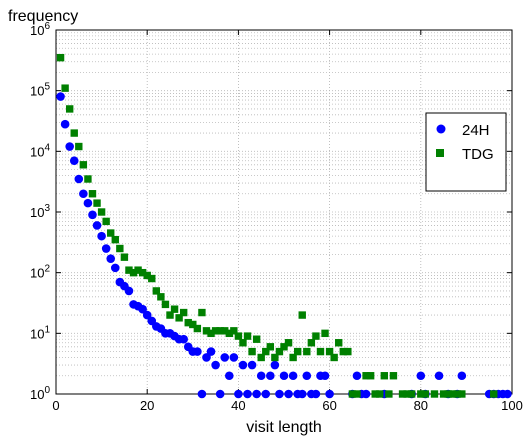  I want to click on x-tick-label: 80, so click(421, 405).